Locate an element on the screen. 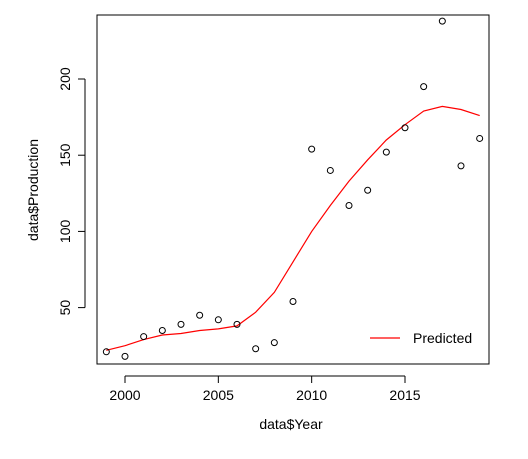 The width and height of the screenshot is (528, 459). legend-predicted-label: Predicted is located at coordinates (442, 338).